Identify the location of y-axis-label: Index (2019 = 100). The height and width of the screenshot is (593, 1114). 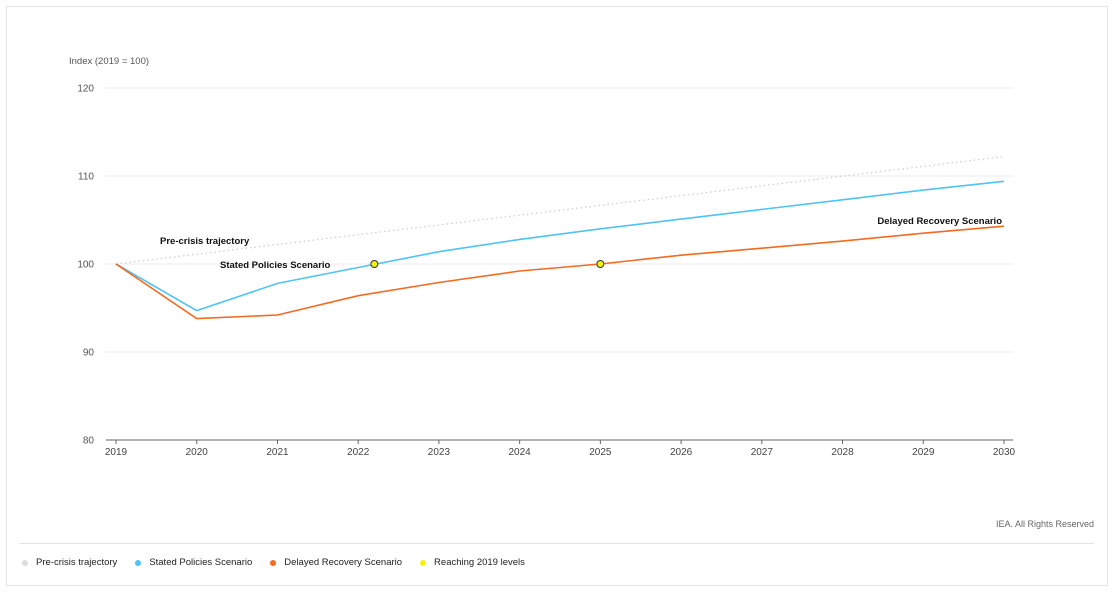
(109, 61).